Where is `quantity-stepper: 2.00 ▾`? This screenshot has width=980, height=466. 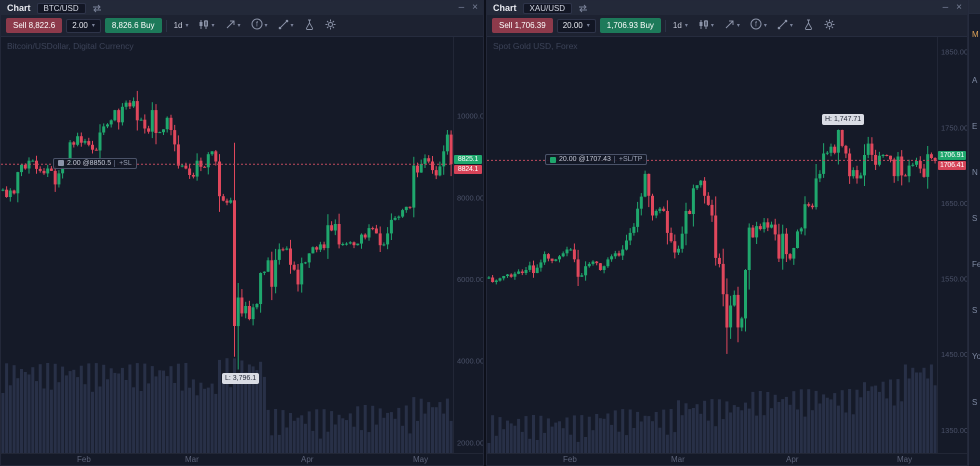
quantity-stepper: 2.00 ▾ is located at coordinates (83, 25).